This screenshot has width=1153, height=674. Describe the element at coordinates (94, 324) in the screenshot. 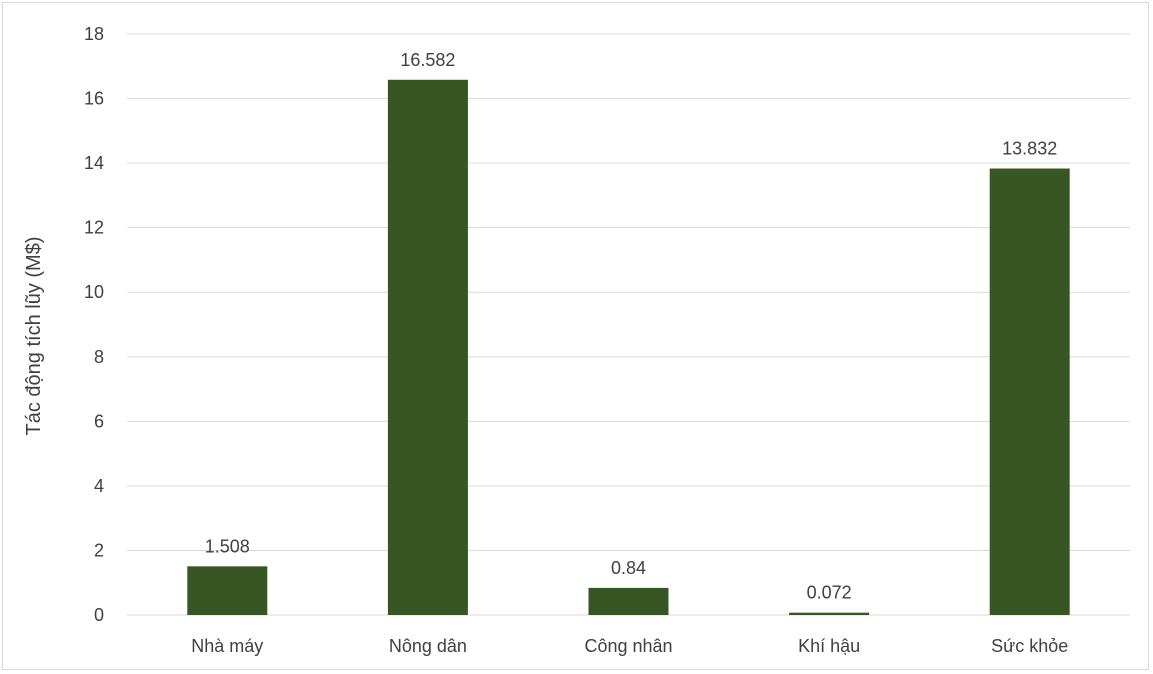

I see `y-axis-ticks: 0 2 4 6 8 10 12 14 16 18` at that location.